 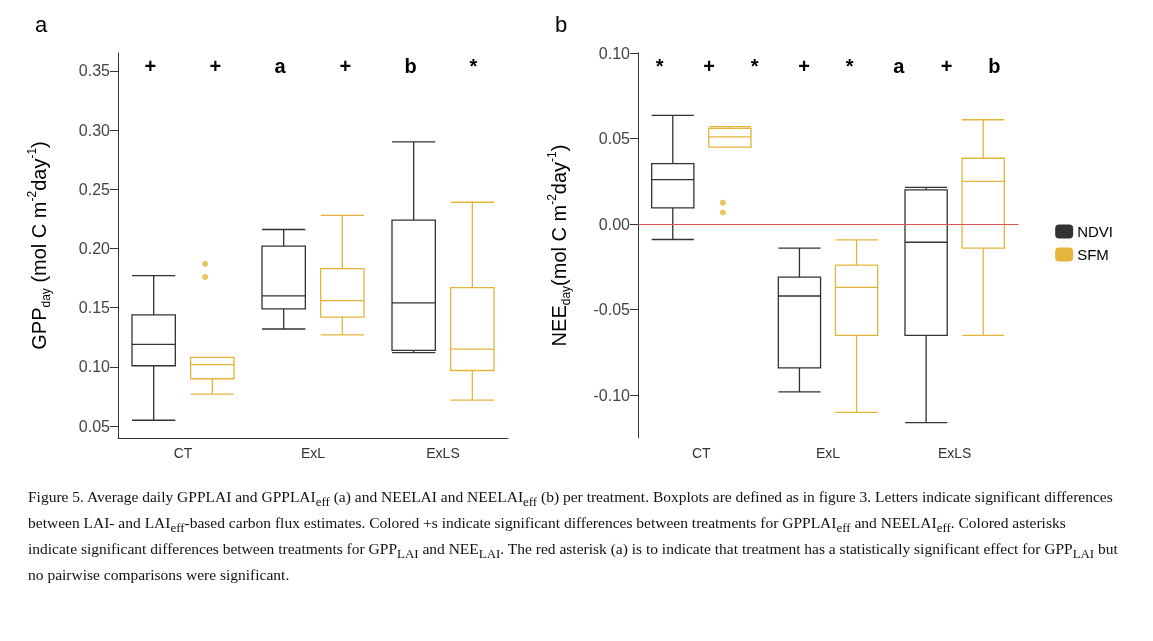 I want to click on y-tick-label: -0.10, so click(x=612, y=395).